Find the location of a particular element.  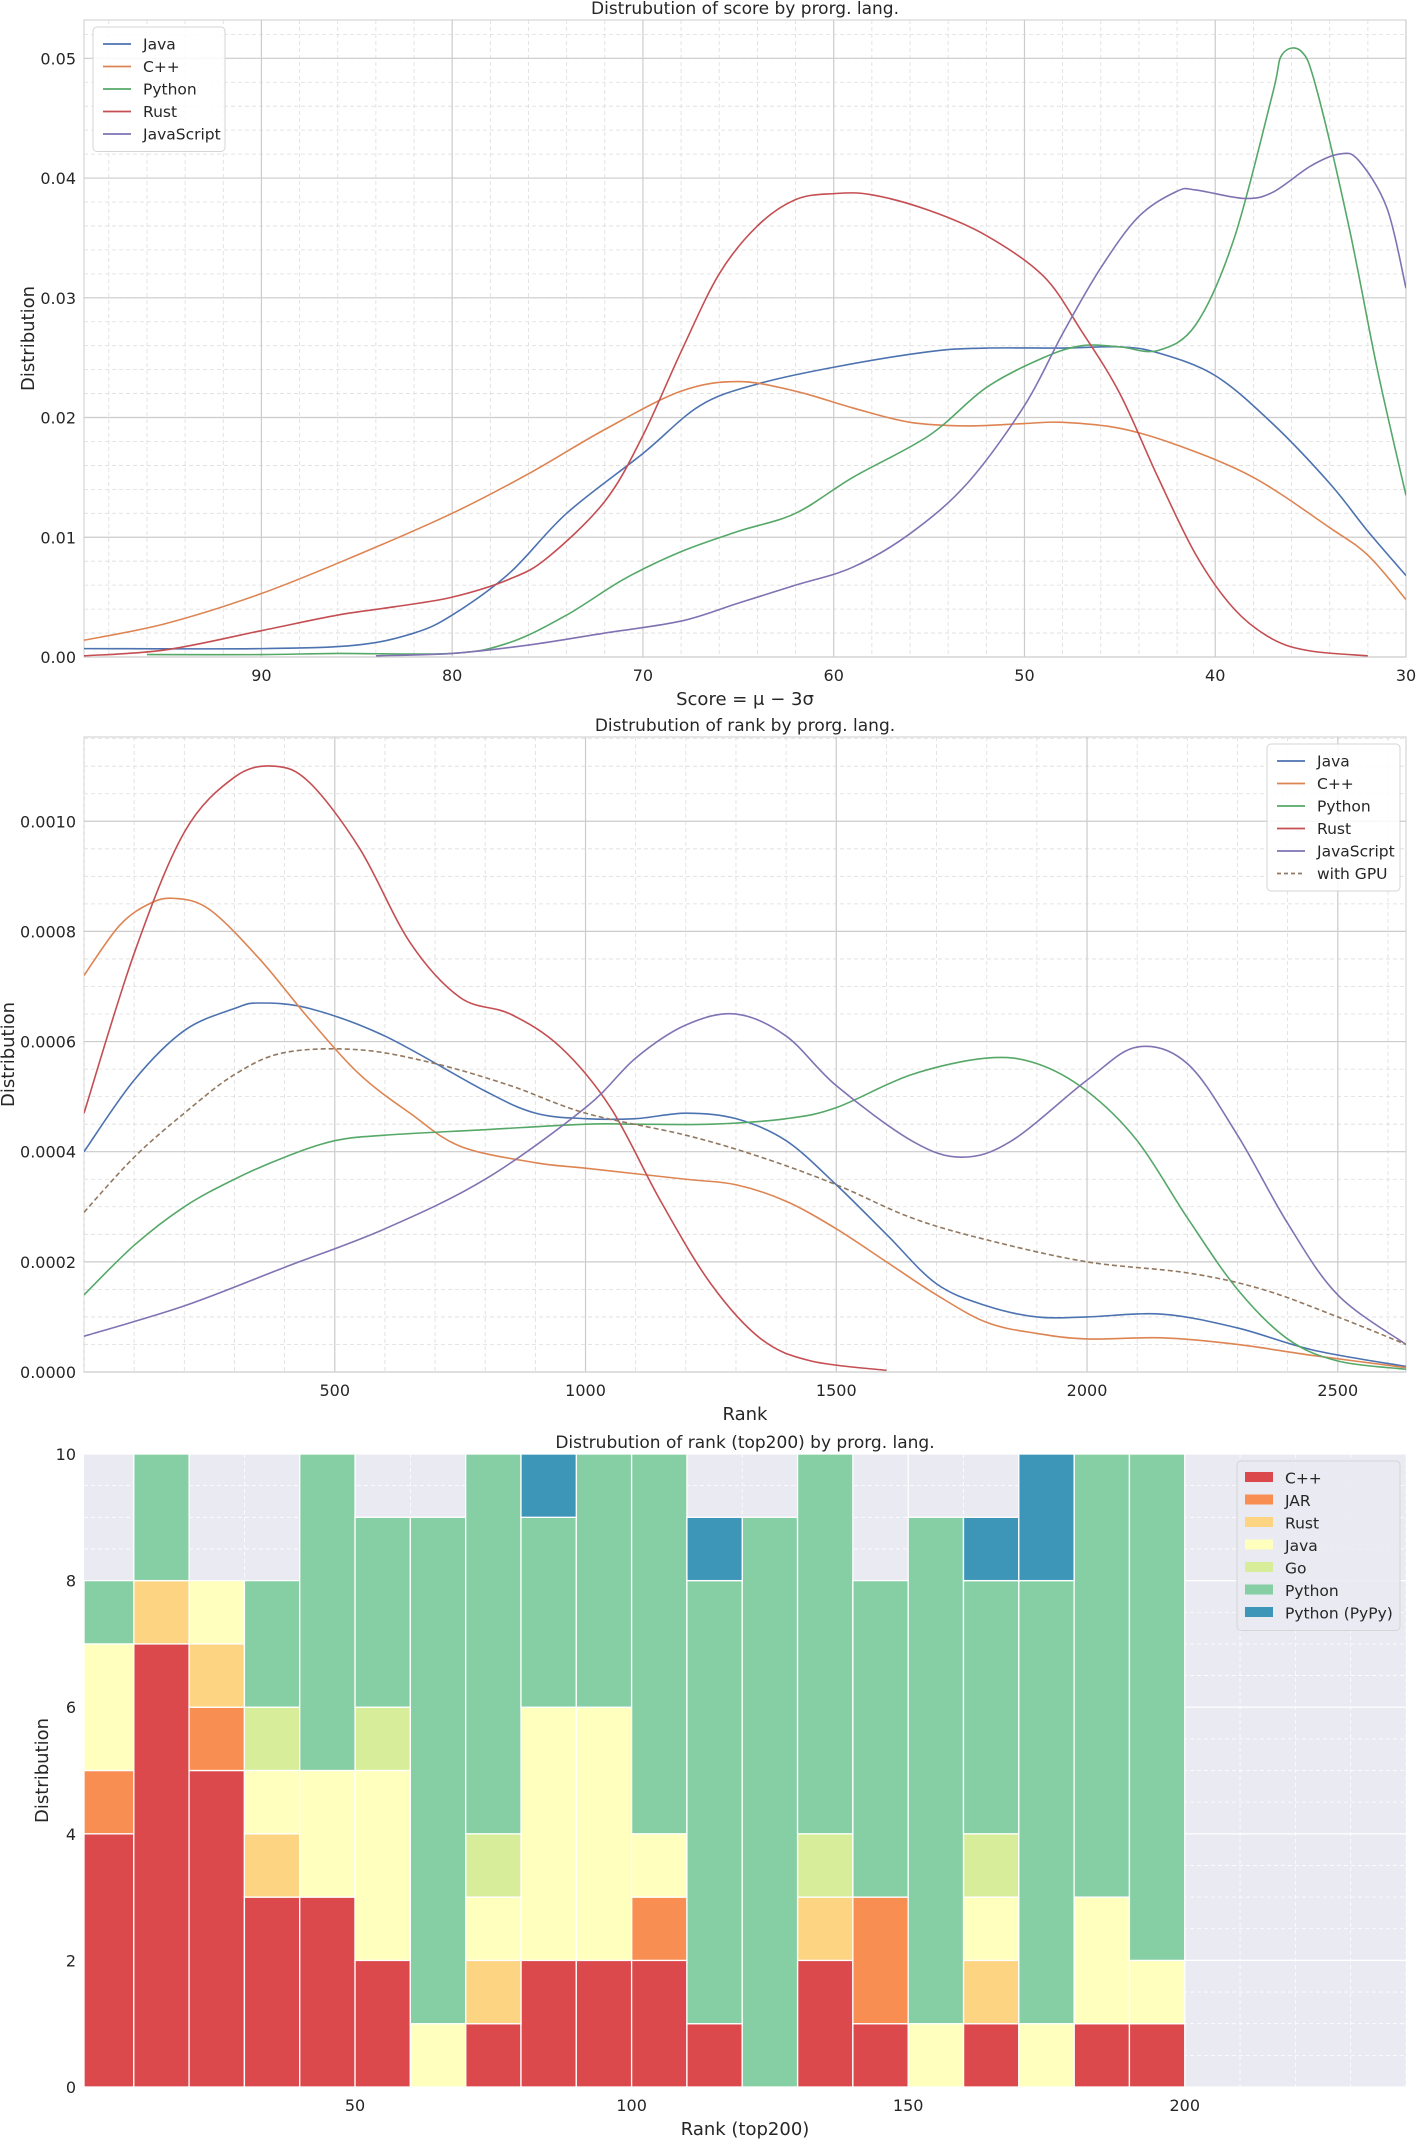

chart-title: Distrubution of rank by prorg. lang. is located at coordinates (745, 726).